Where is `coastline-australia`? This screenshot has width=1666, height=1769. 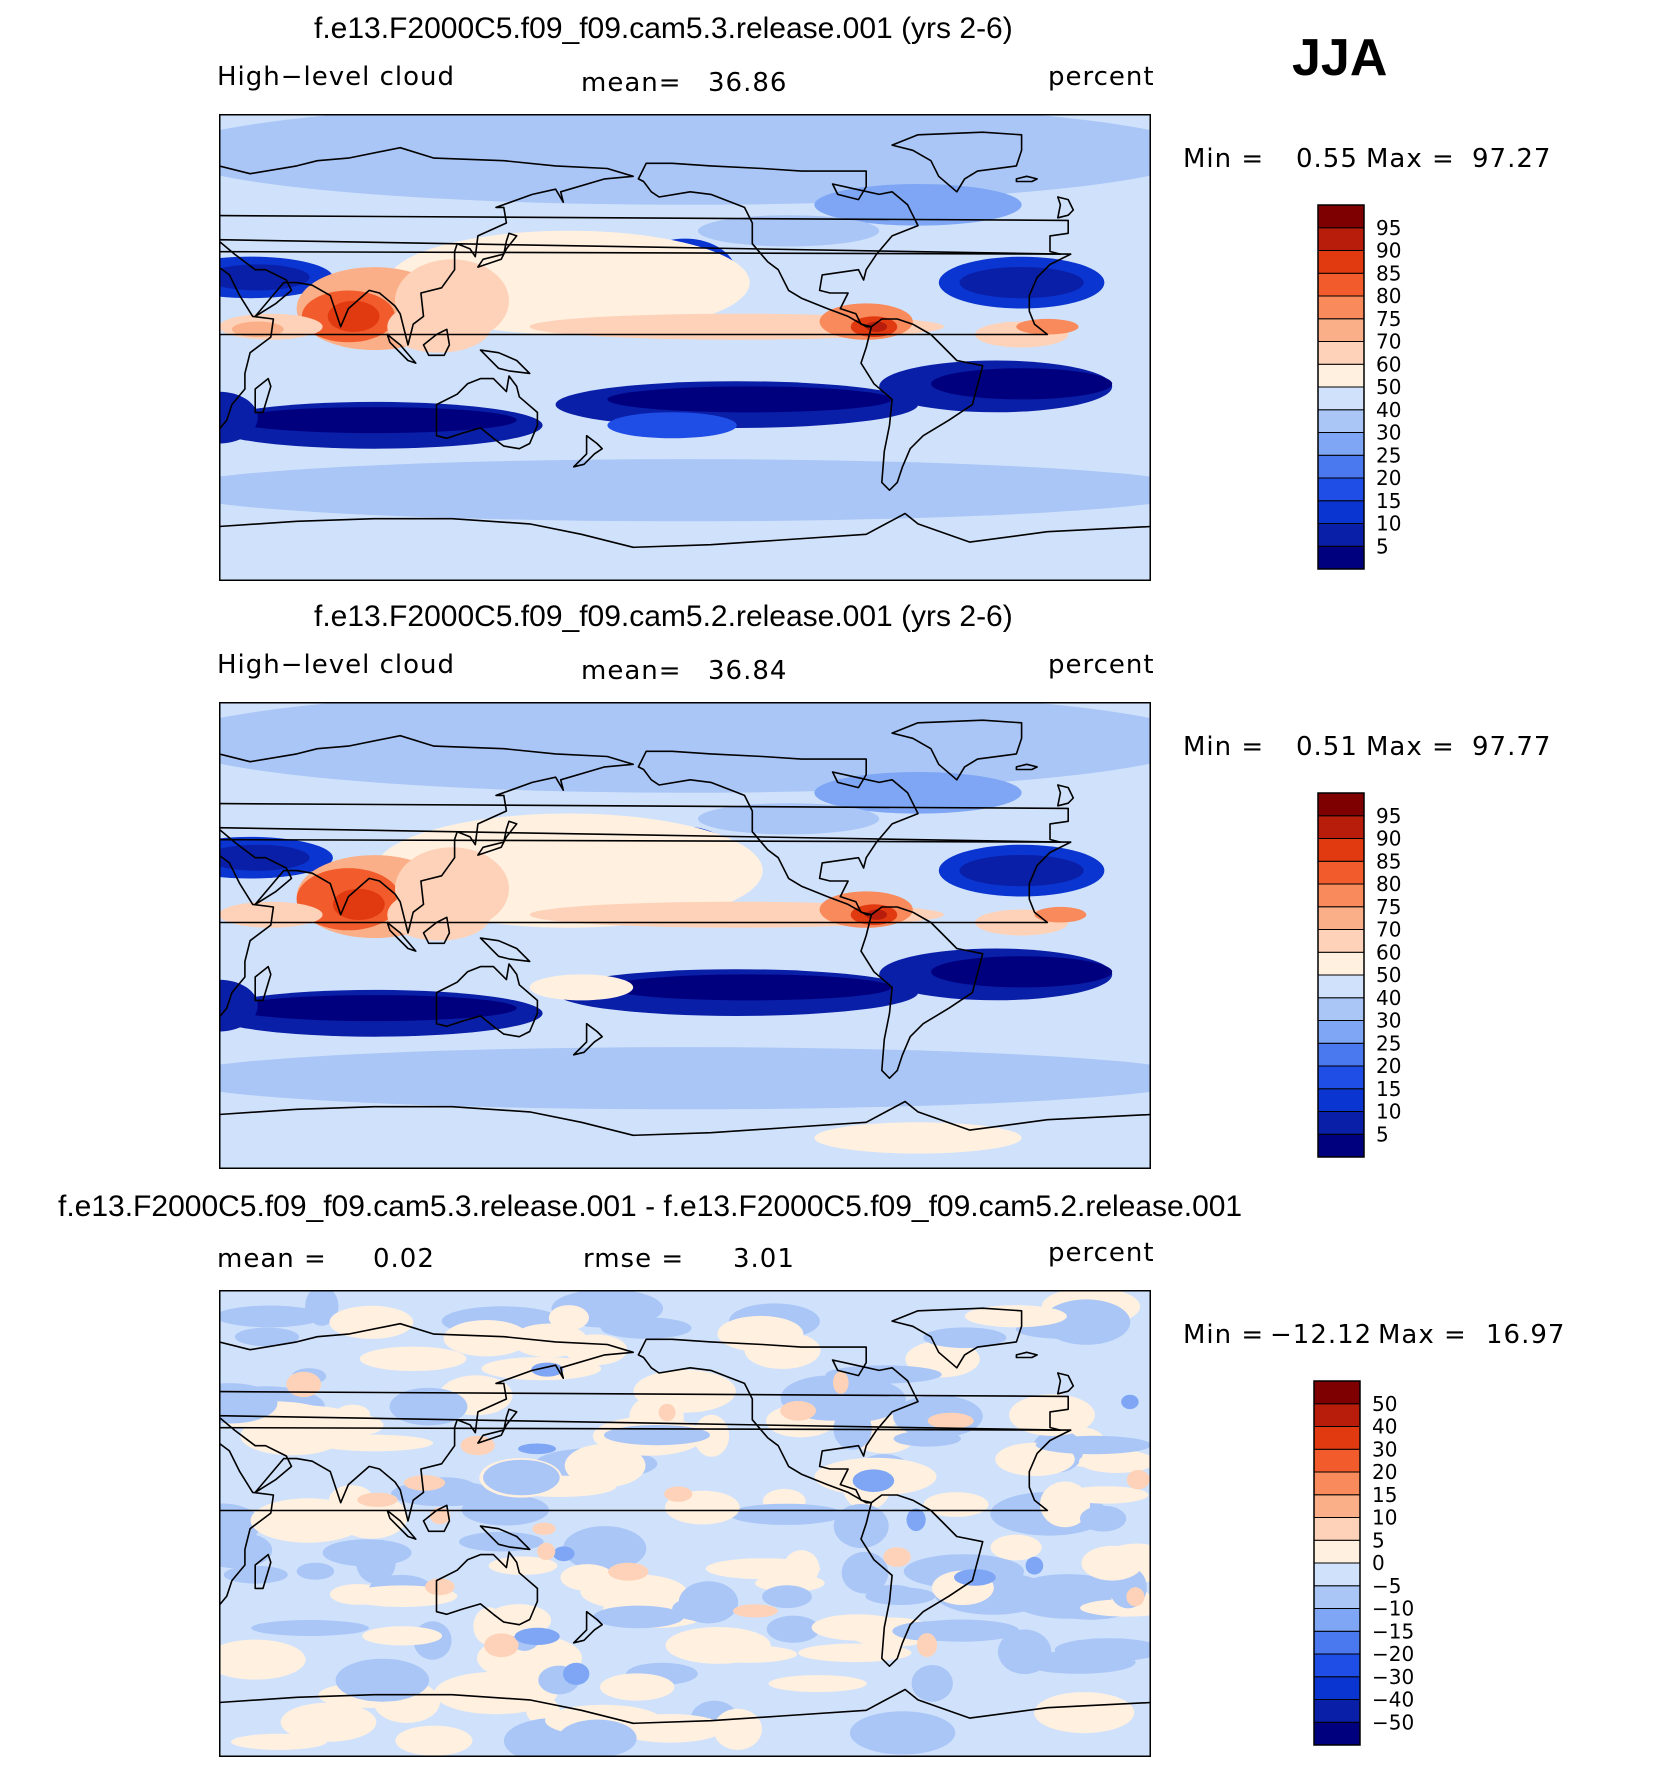
coastline-australia is located at coordinates (487, 1588).